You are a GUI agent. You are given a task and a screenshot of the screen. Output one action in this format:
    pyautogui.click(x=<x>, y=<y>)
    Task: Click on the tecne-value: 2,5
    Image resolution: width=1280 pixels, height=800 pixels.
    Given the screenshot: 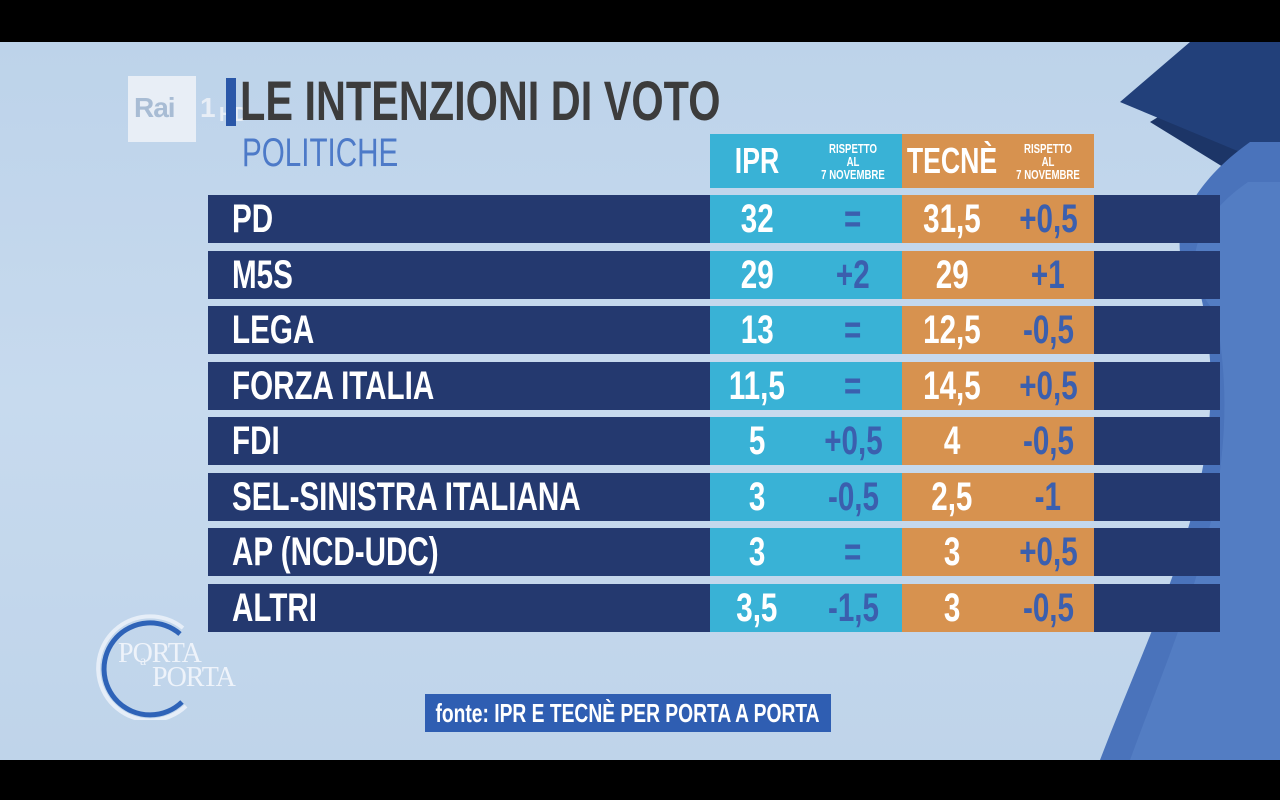 What is the action you would take?
    pyautogui.click(x=952, y=497)
    